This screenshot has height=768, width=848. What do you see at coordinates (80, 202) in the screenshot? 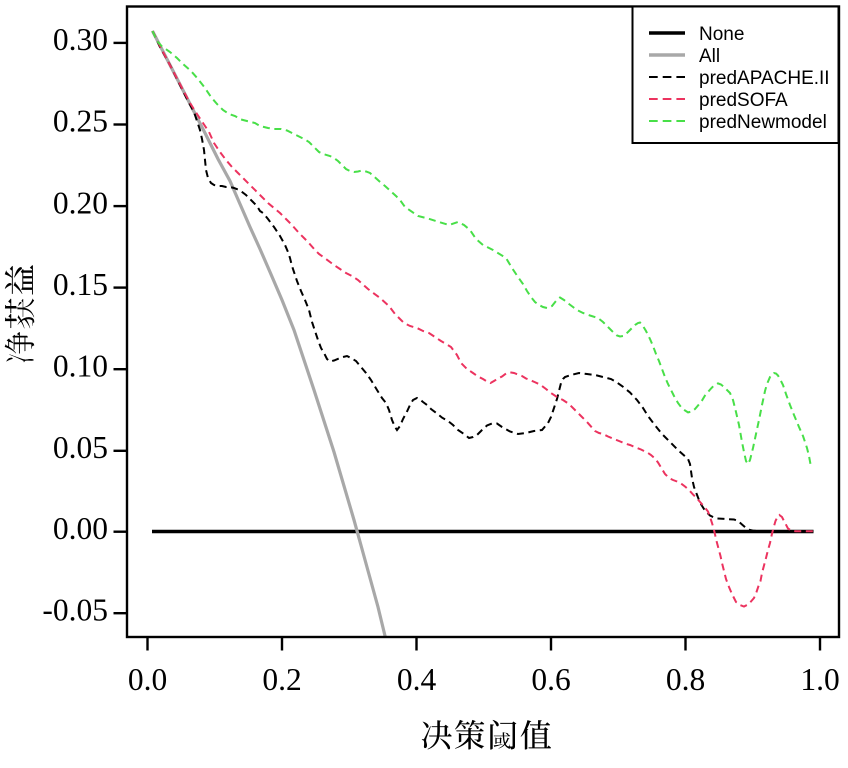
I see `svg-text: 0.20` at bounding box center [80, 202].